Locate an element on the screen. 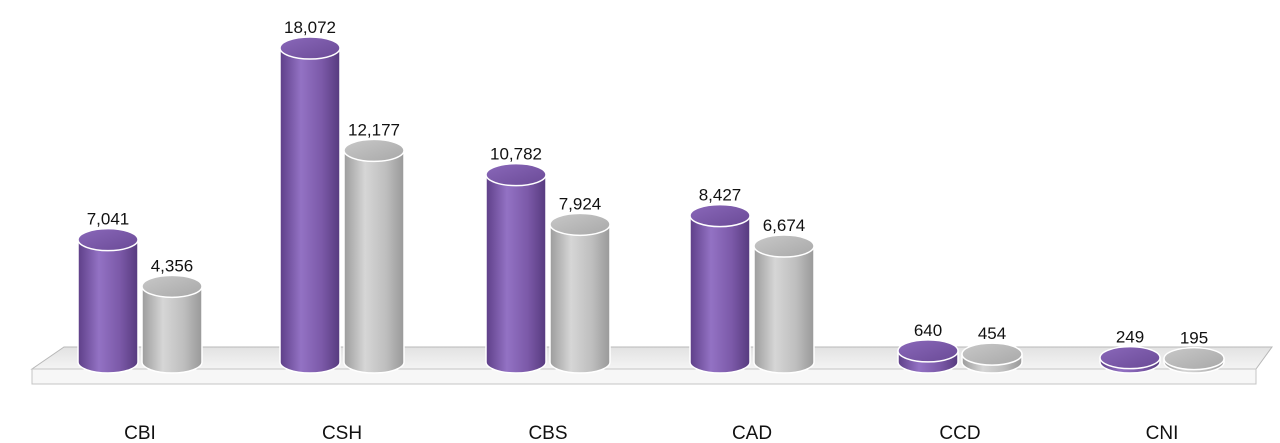  category-label-csh: CSH is located at coordinates (342, 433).